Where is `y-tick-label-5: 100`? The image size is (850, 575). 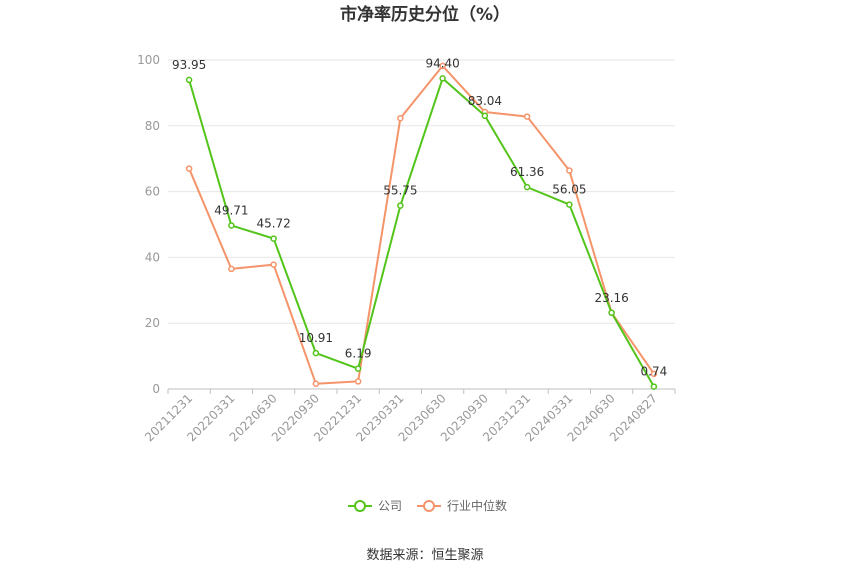 y-tick-label-5: 100 is located at coordinates (148, 60).